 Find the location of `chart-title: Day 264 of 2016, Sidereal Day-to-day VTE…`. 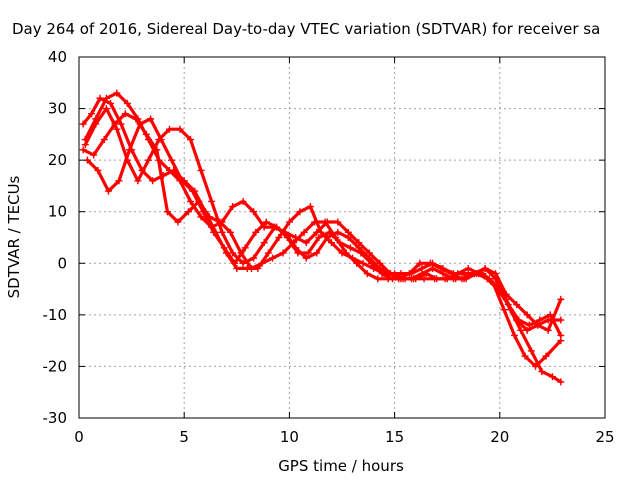

chart-title: Day 264 of 2016, Sidereal Day-to-day VTE… is located at coordinates (306, 29).